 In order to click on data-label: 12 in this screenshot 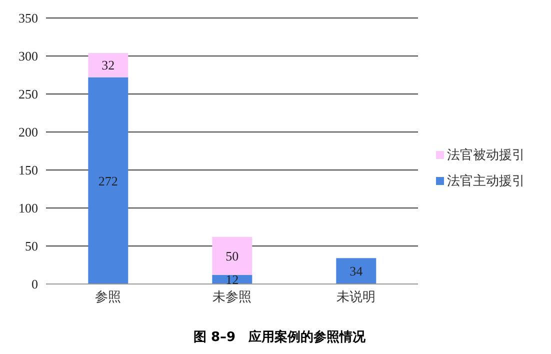, I will do `click(232, 280)`.